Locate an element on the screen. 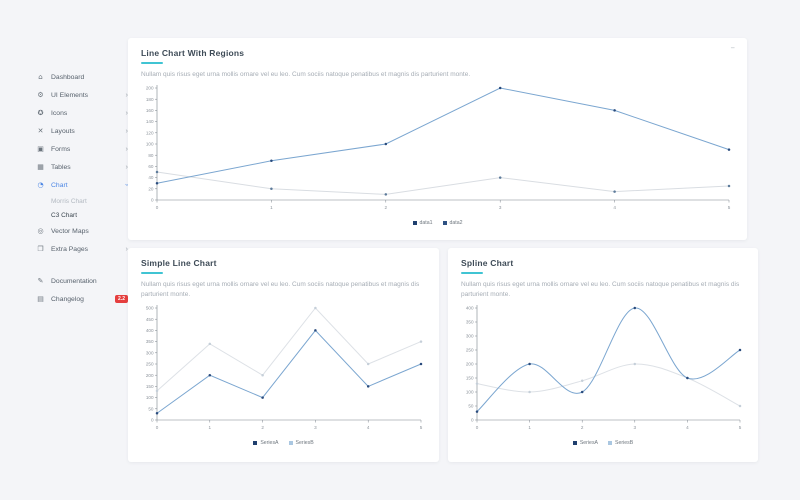 The width and height of the screenshot is (800, 500). legend-label: data1 is located at coordinates (426, 223).